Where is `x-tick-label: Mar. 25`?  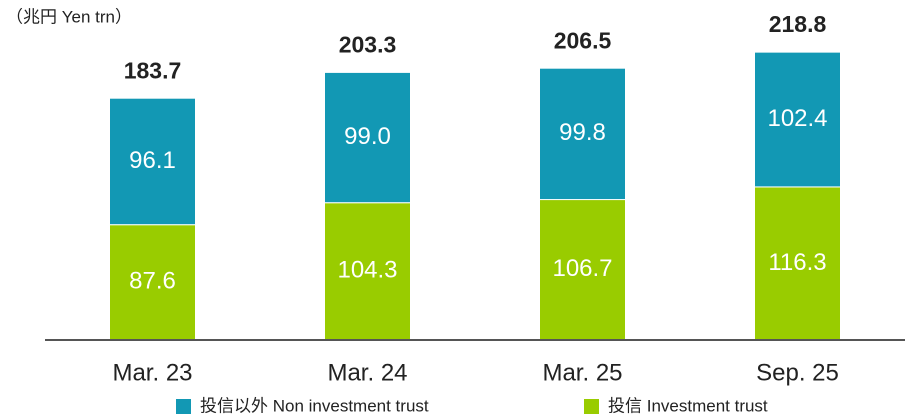
x-tick-label: Mar. 25 is located at coordinates (582, 372).